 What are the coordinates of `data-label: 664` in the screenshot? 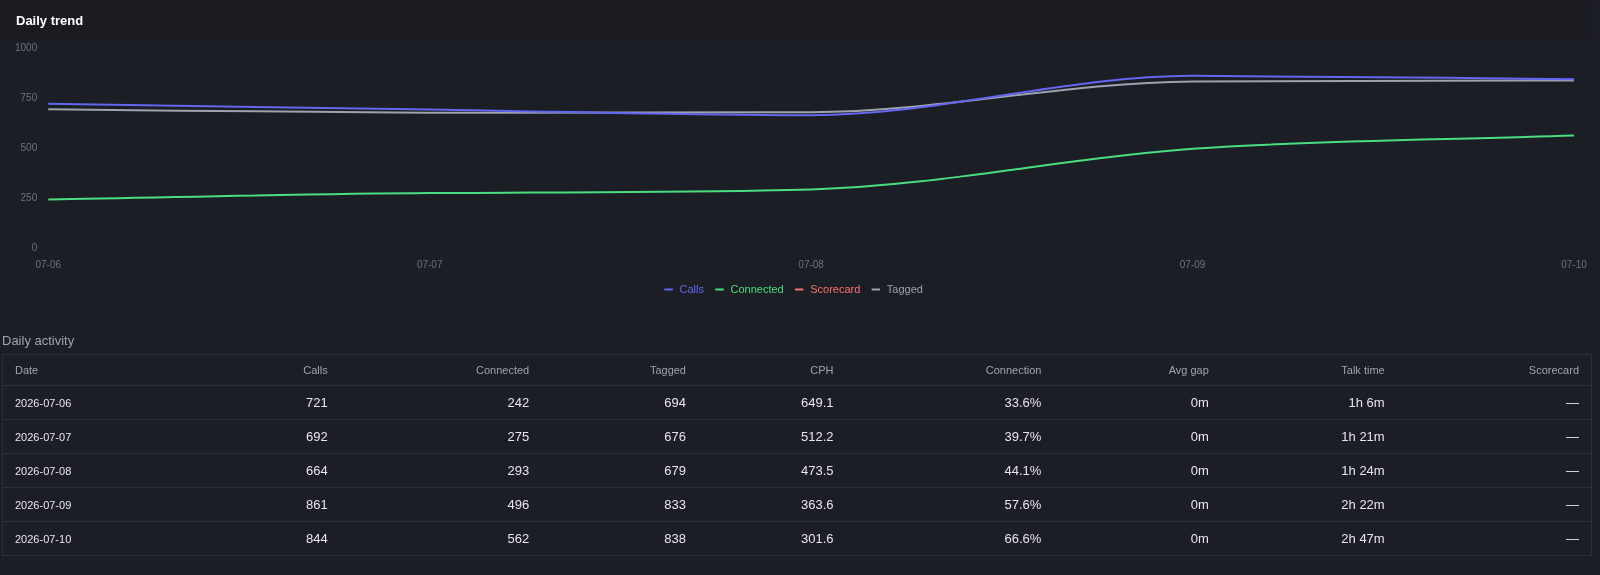 It's located at (276, 470).